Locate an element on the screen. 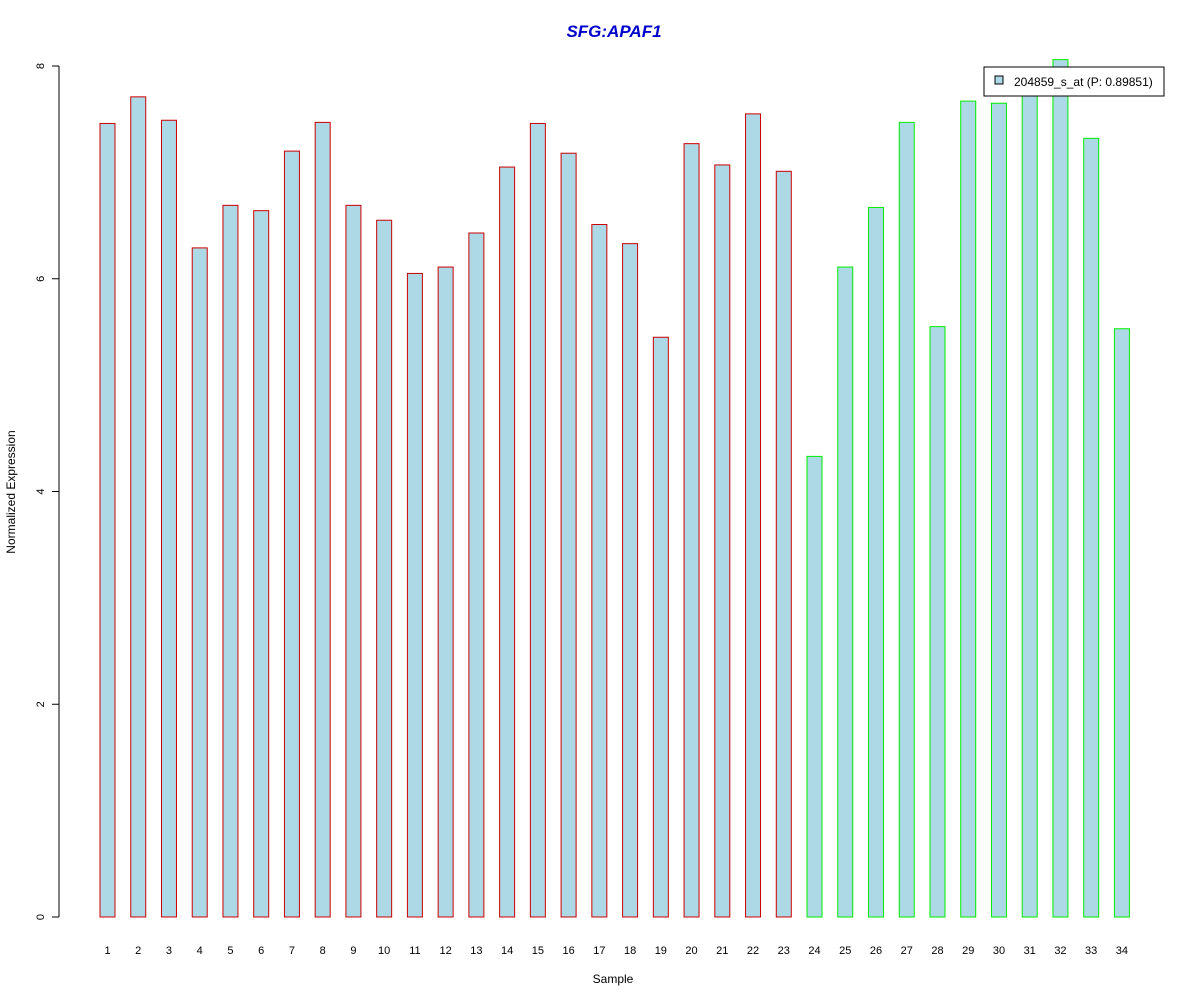 The width and height of the screenshot is (1200, 1000). y-tick-label: 0 is located at coordinates (41, 917).